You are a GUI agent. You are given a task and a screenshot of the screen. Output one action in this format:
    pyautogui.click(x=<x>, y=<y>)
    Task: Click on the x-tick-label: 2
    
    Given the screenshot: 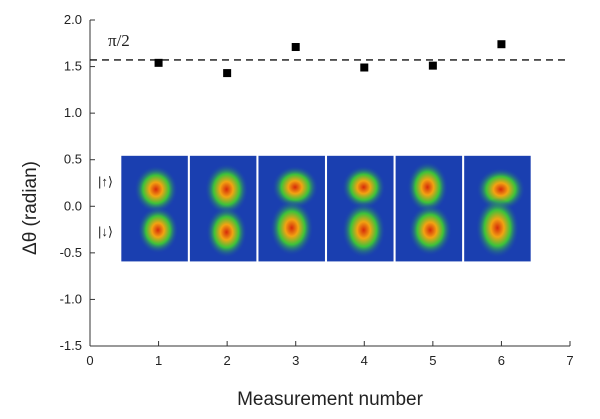 What is the action you would take?
    pyautogui.click(x=227, y=360)
    